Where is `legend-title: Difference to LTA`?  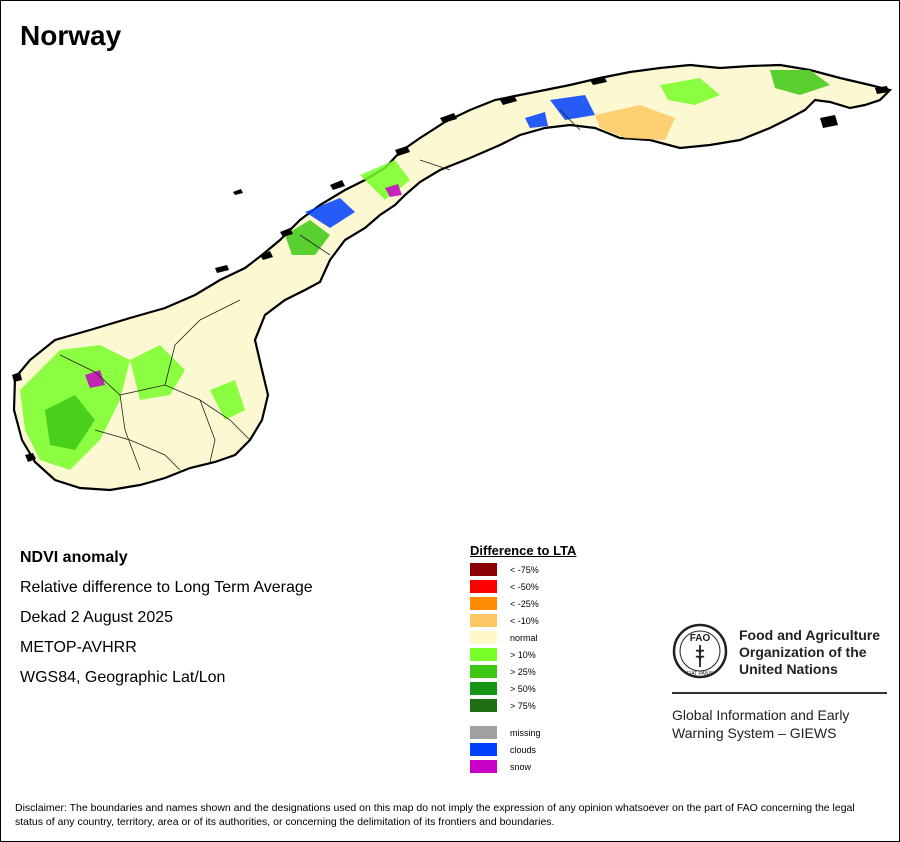 legend-title: Difference to LTA is located at coordinates (523, 550).